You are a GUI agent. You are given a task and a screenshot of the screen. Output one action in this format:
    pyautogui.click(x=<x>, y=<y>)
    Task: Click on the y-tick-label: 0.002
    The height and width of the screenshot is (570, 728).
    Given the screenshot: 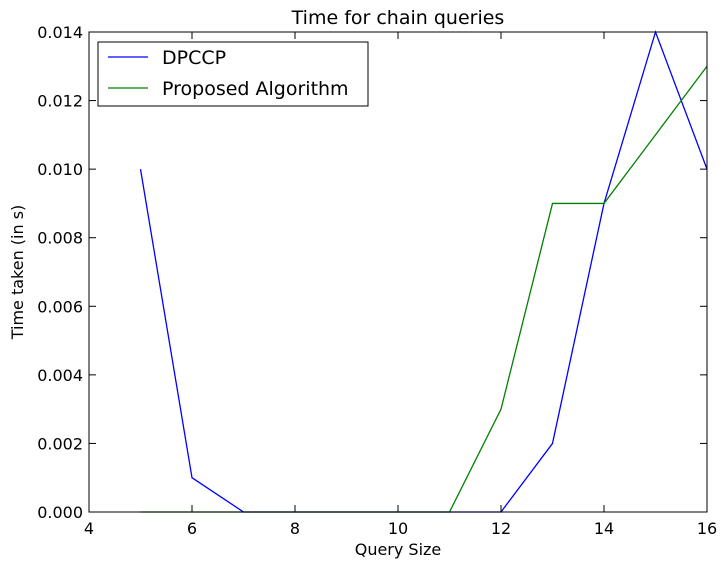 What is the action you would take?
    pyautogui.click(x=60, y=443)
    